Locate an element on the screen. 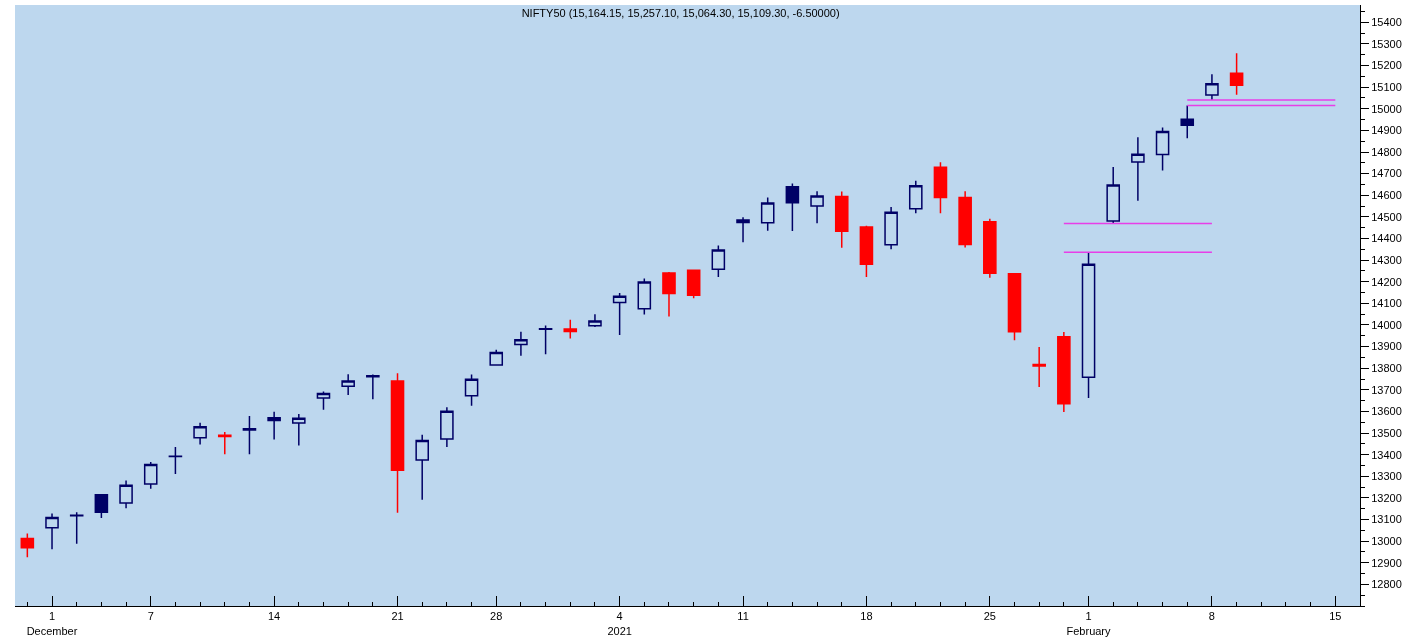  x-tick-label: 1 December is located at coordinates (52, 623).